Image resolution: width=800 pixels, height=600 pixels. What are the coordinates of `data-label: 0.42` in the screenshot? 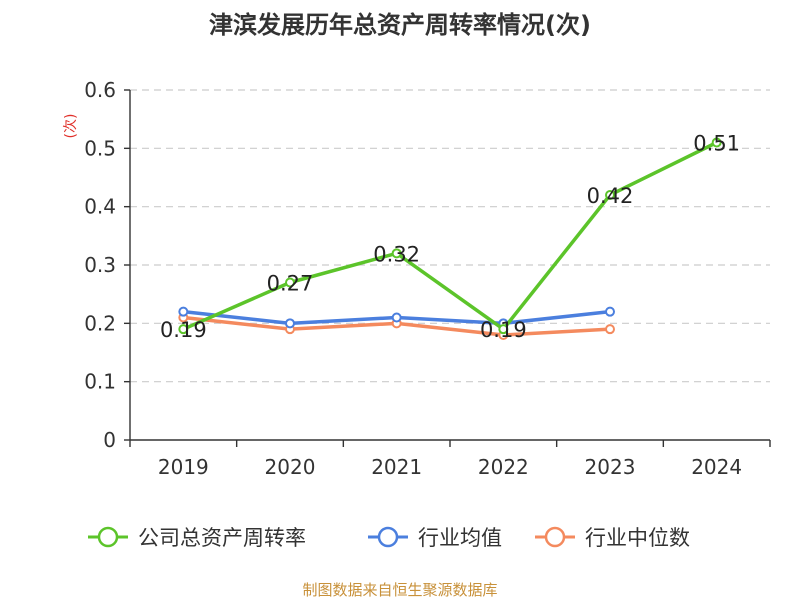 It's located at (610, 196).